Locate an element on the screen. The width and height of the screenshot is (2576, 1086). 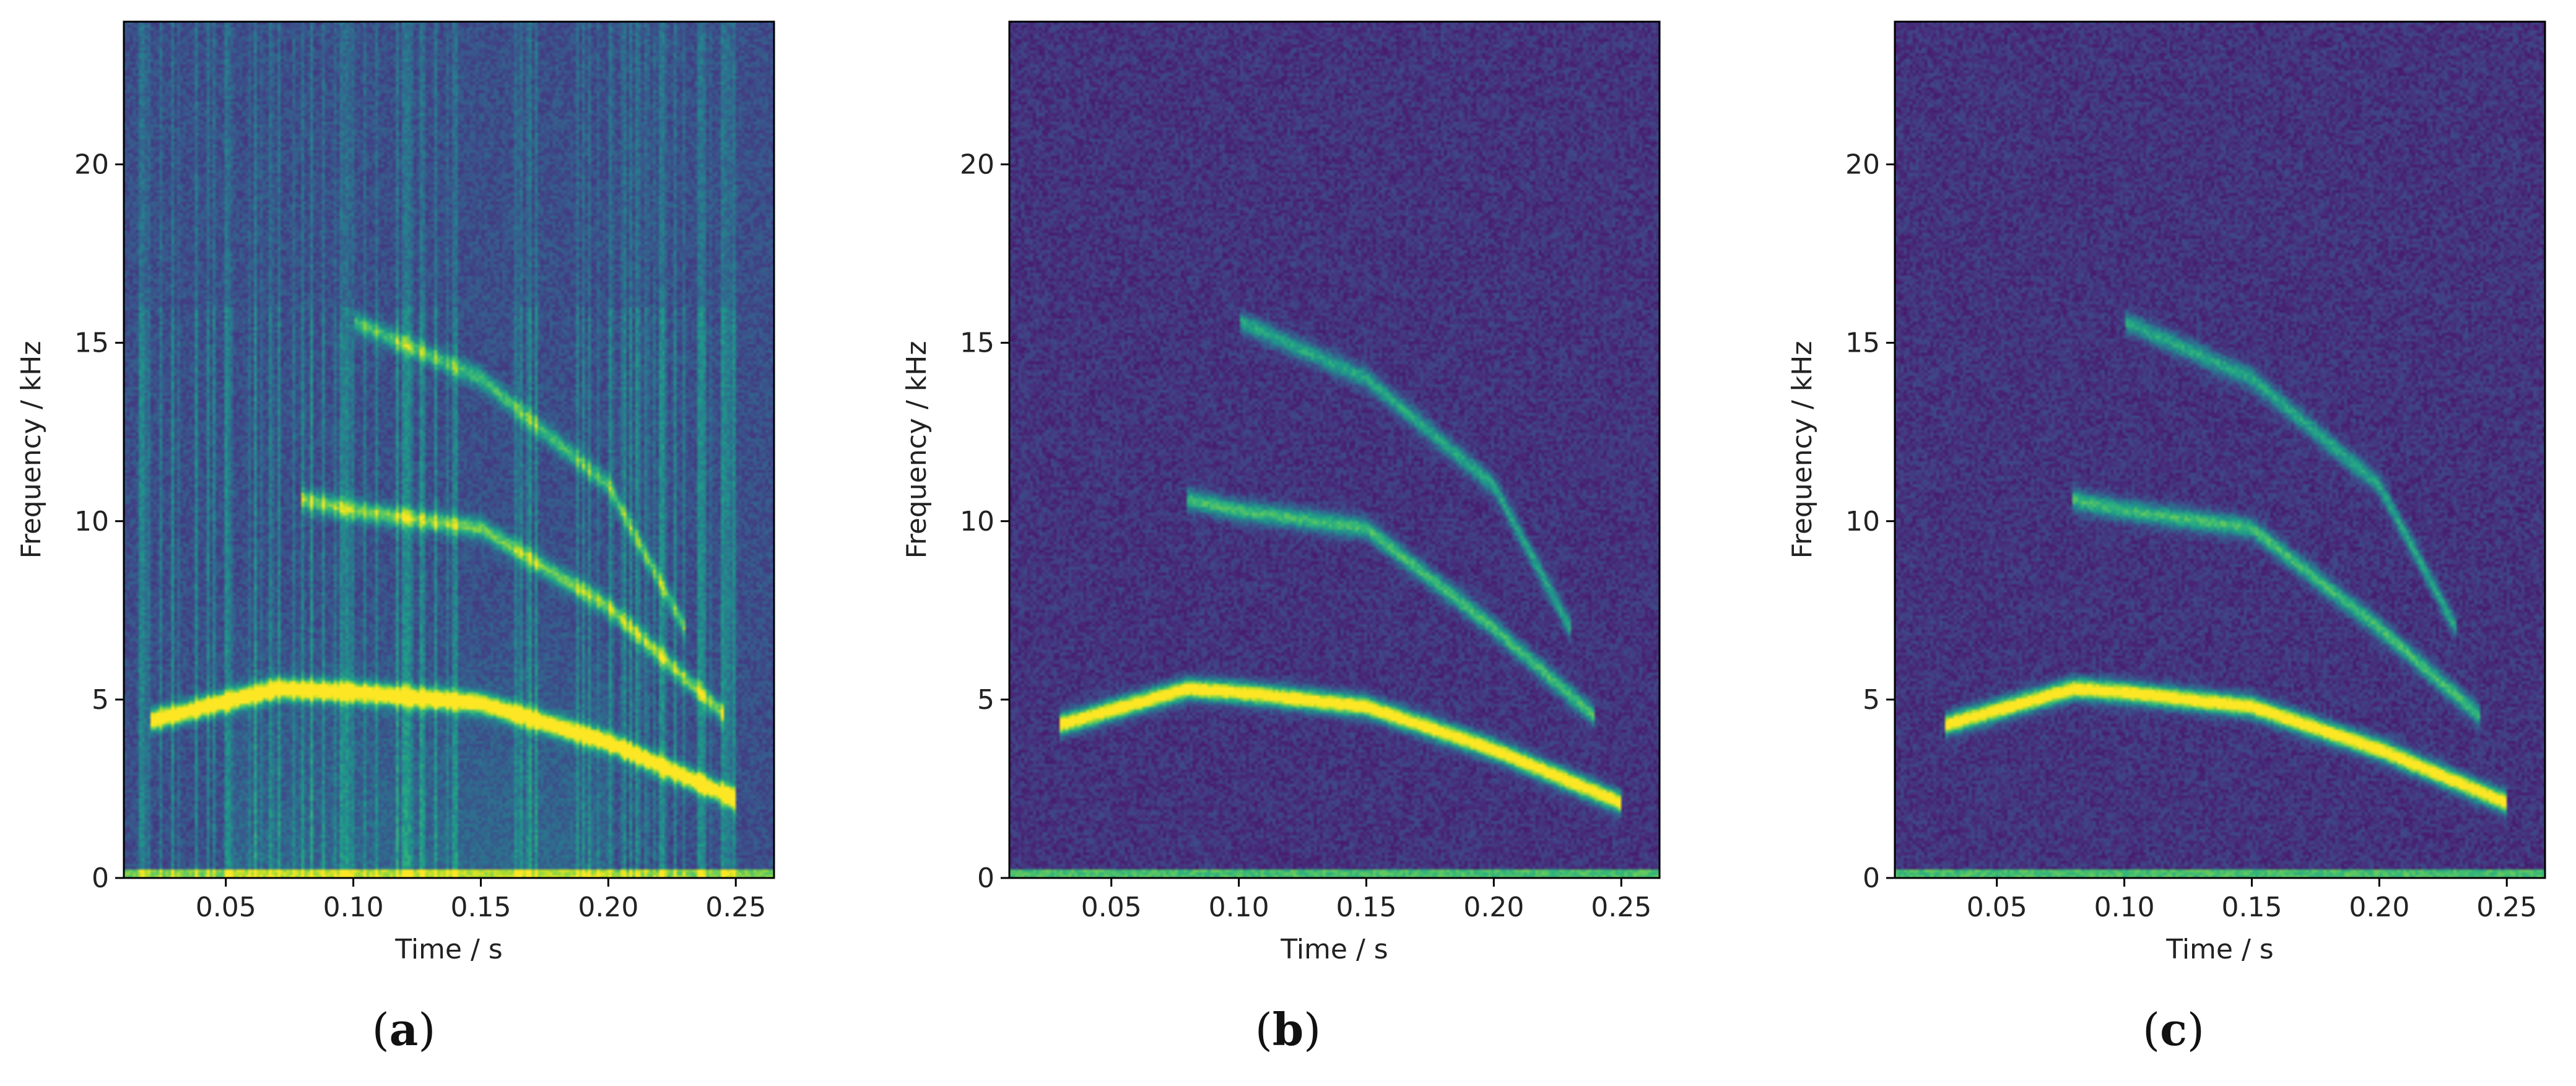
caption-b: (b) is located at coordinates (1288, 1029).